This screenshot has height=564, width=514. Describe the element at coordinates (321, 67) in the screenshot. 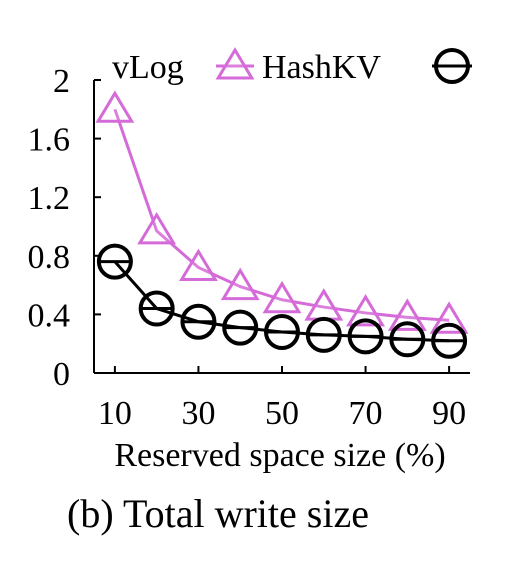

I see `legend-label-hashkv: HashKV` at that location.